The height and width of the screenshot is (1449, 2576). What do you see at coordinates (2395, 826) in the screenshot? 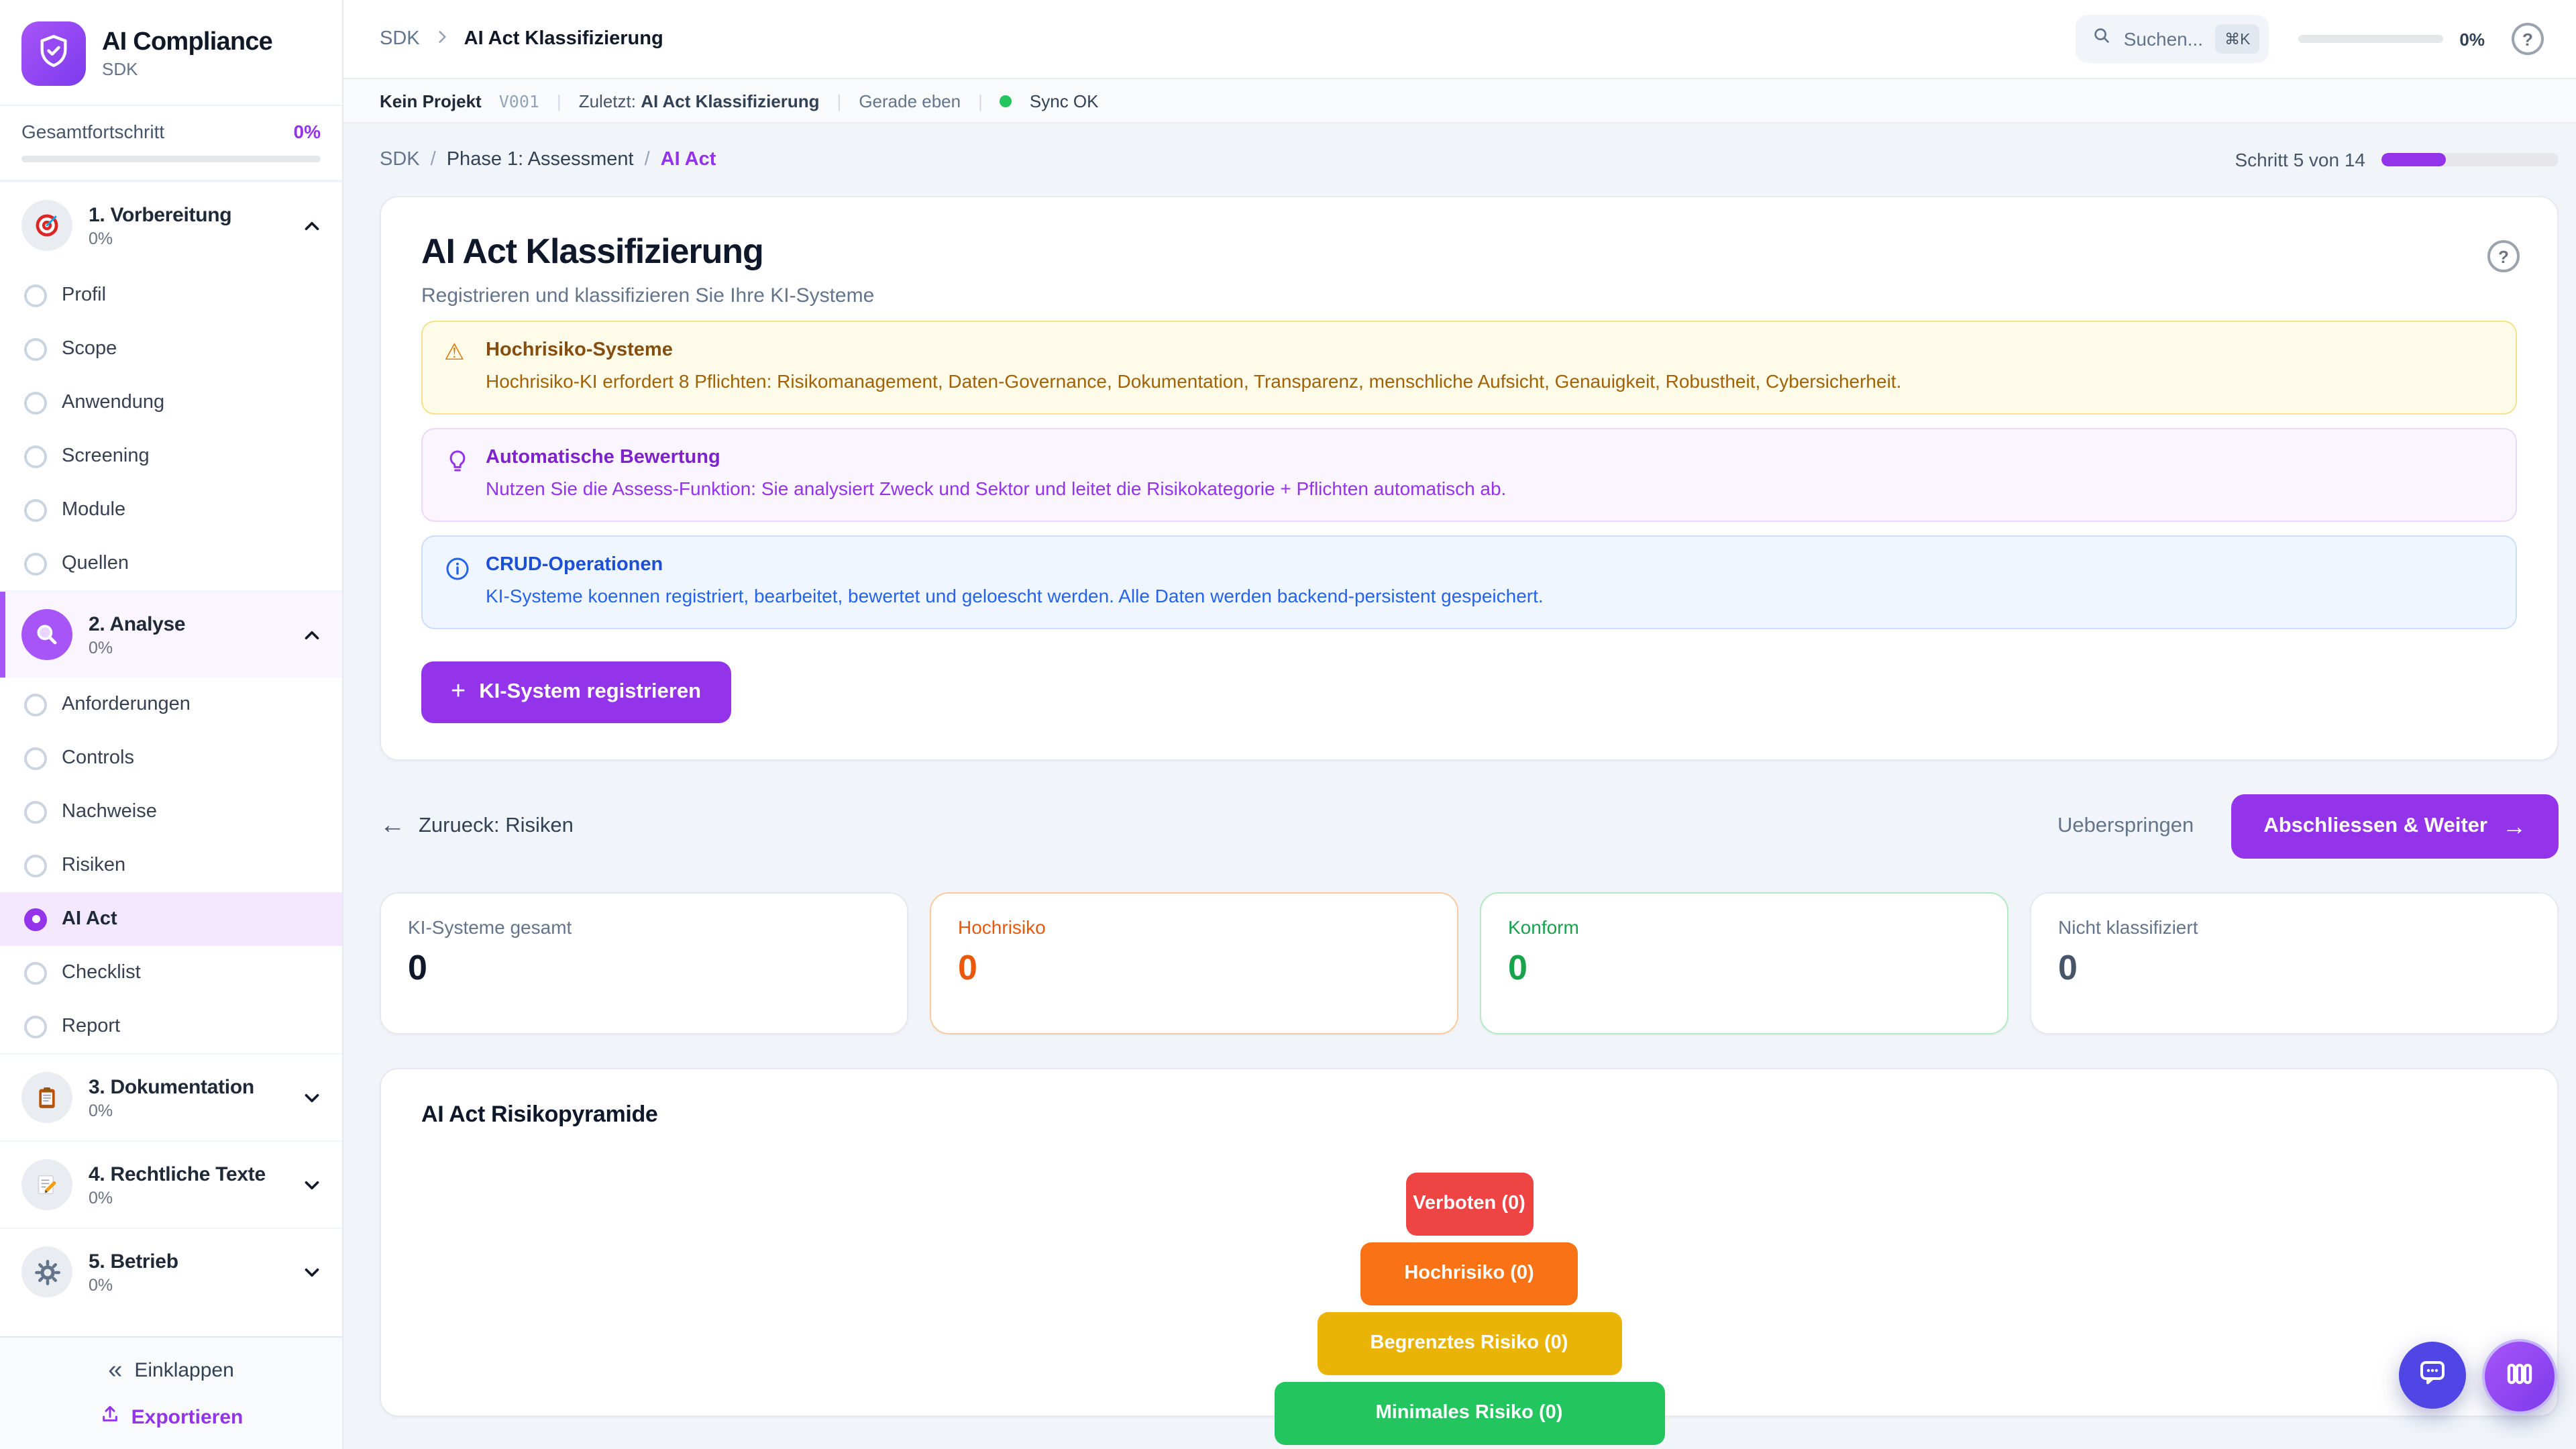
I see `finish-next-button: Abschliessen & Weiter →` at bounding box center [2395, 826].